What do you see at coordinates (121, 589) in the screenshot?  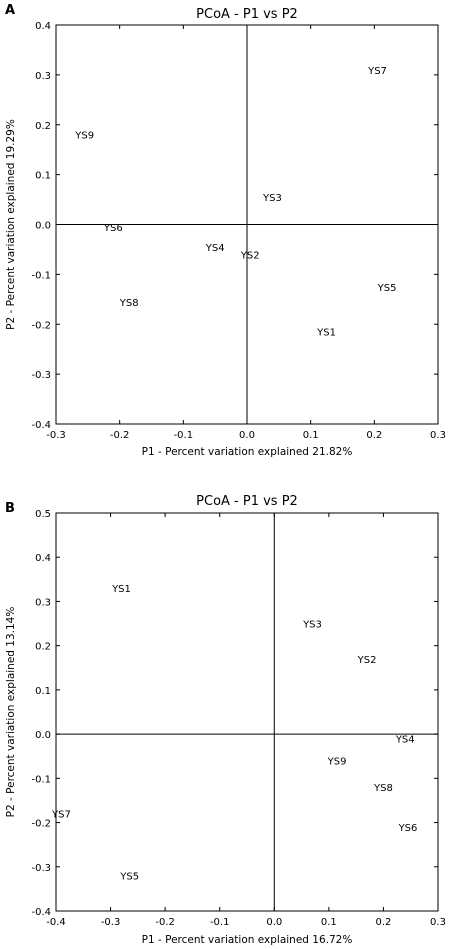 I see `chart2-point-ys1: YS1` at bounding box center [121, 589].